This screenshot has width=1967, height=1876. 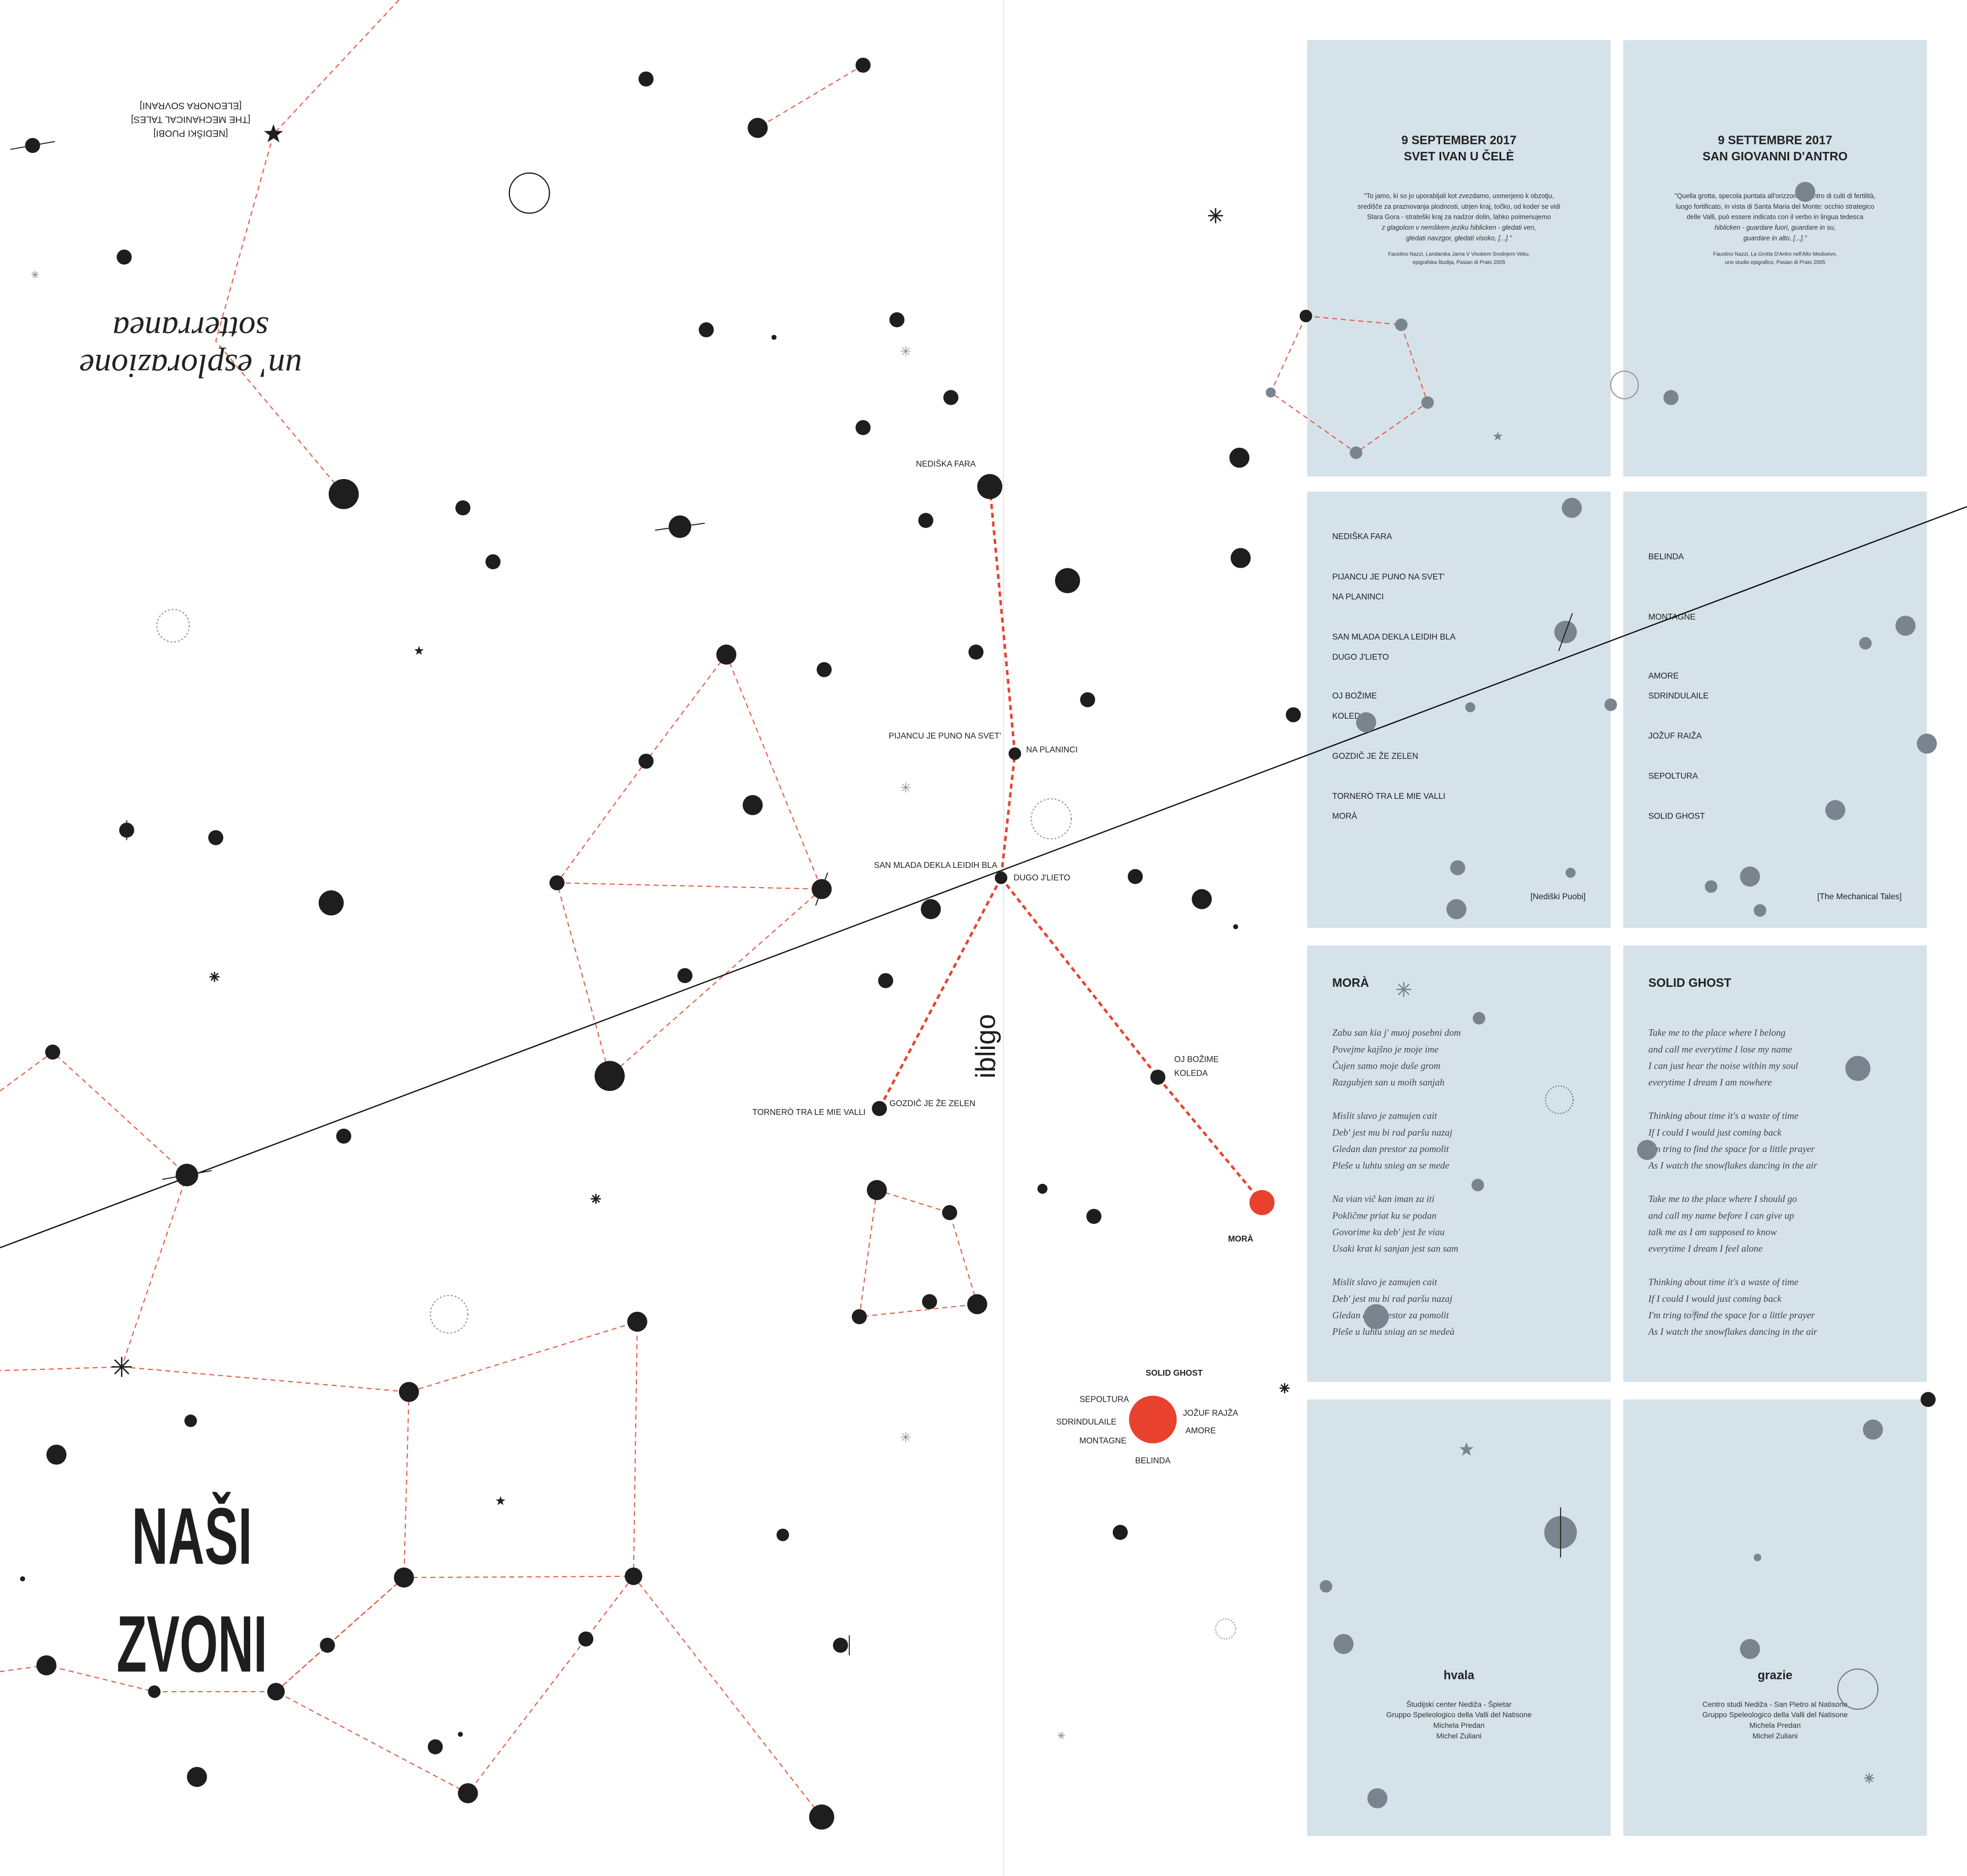 What do you see at coordinates (1375, 756) in the screenshot?
I see `setlist-song: GOZDIČ JE ŽE ZELEN` at bounding box center [1375, 756].